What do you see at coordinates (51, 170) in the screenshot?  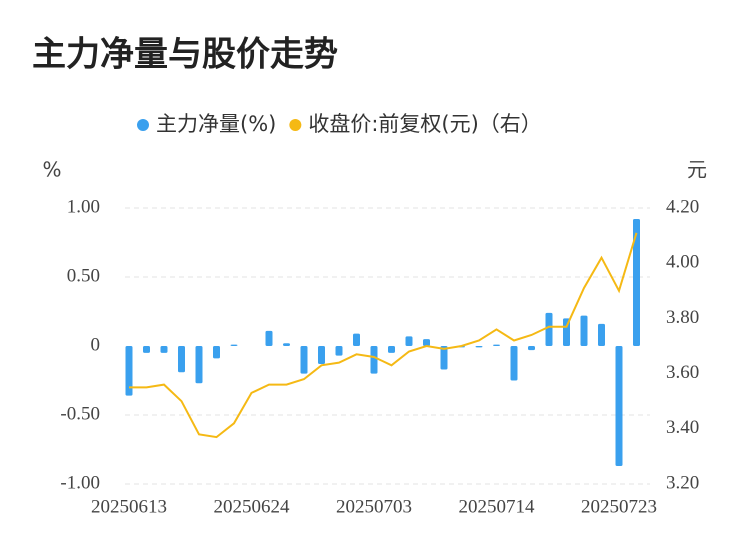 I see `y-axis-label: %` at bounding box center [51, 170].